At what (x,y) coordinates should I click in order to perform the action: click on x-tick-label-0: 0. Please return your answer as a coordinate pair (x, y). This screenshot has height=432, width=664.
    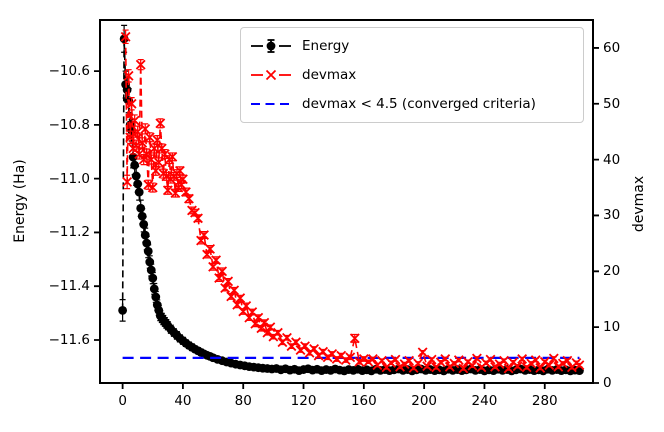
    Looking at the image, I should click on (122, 401).